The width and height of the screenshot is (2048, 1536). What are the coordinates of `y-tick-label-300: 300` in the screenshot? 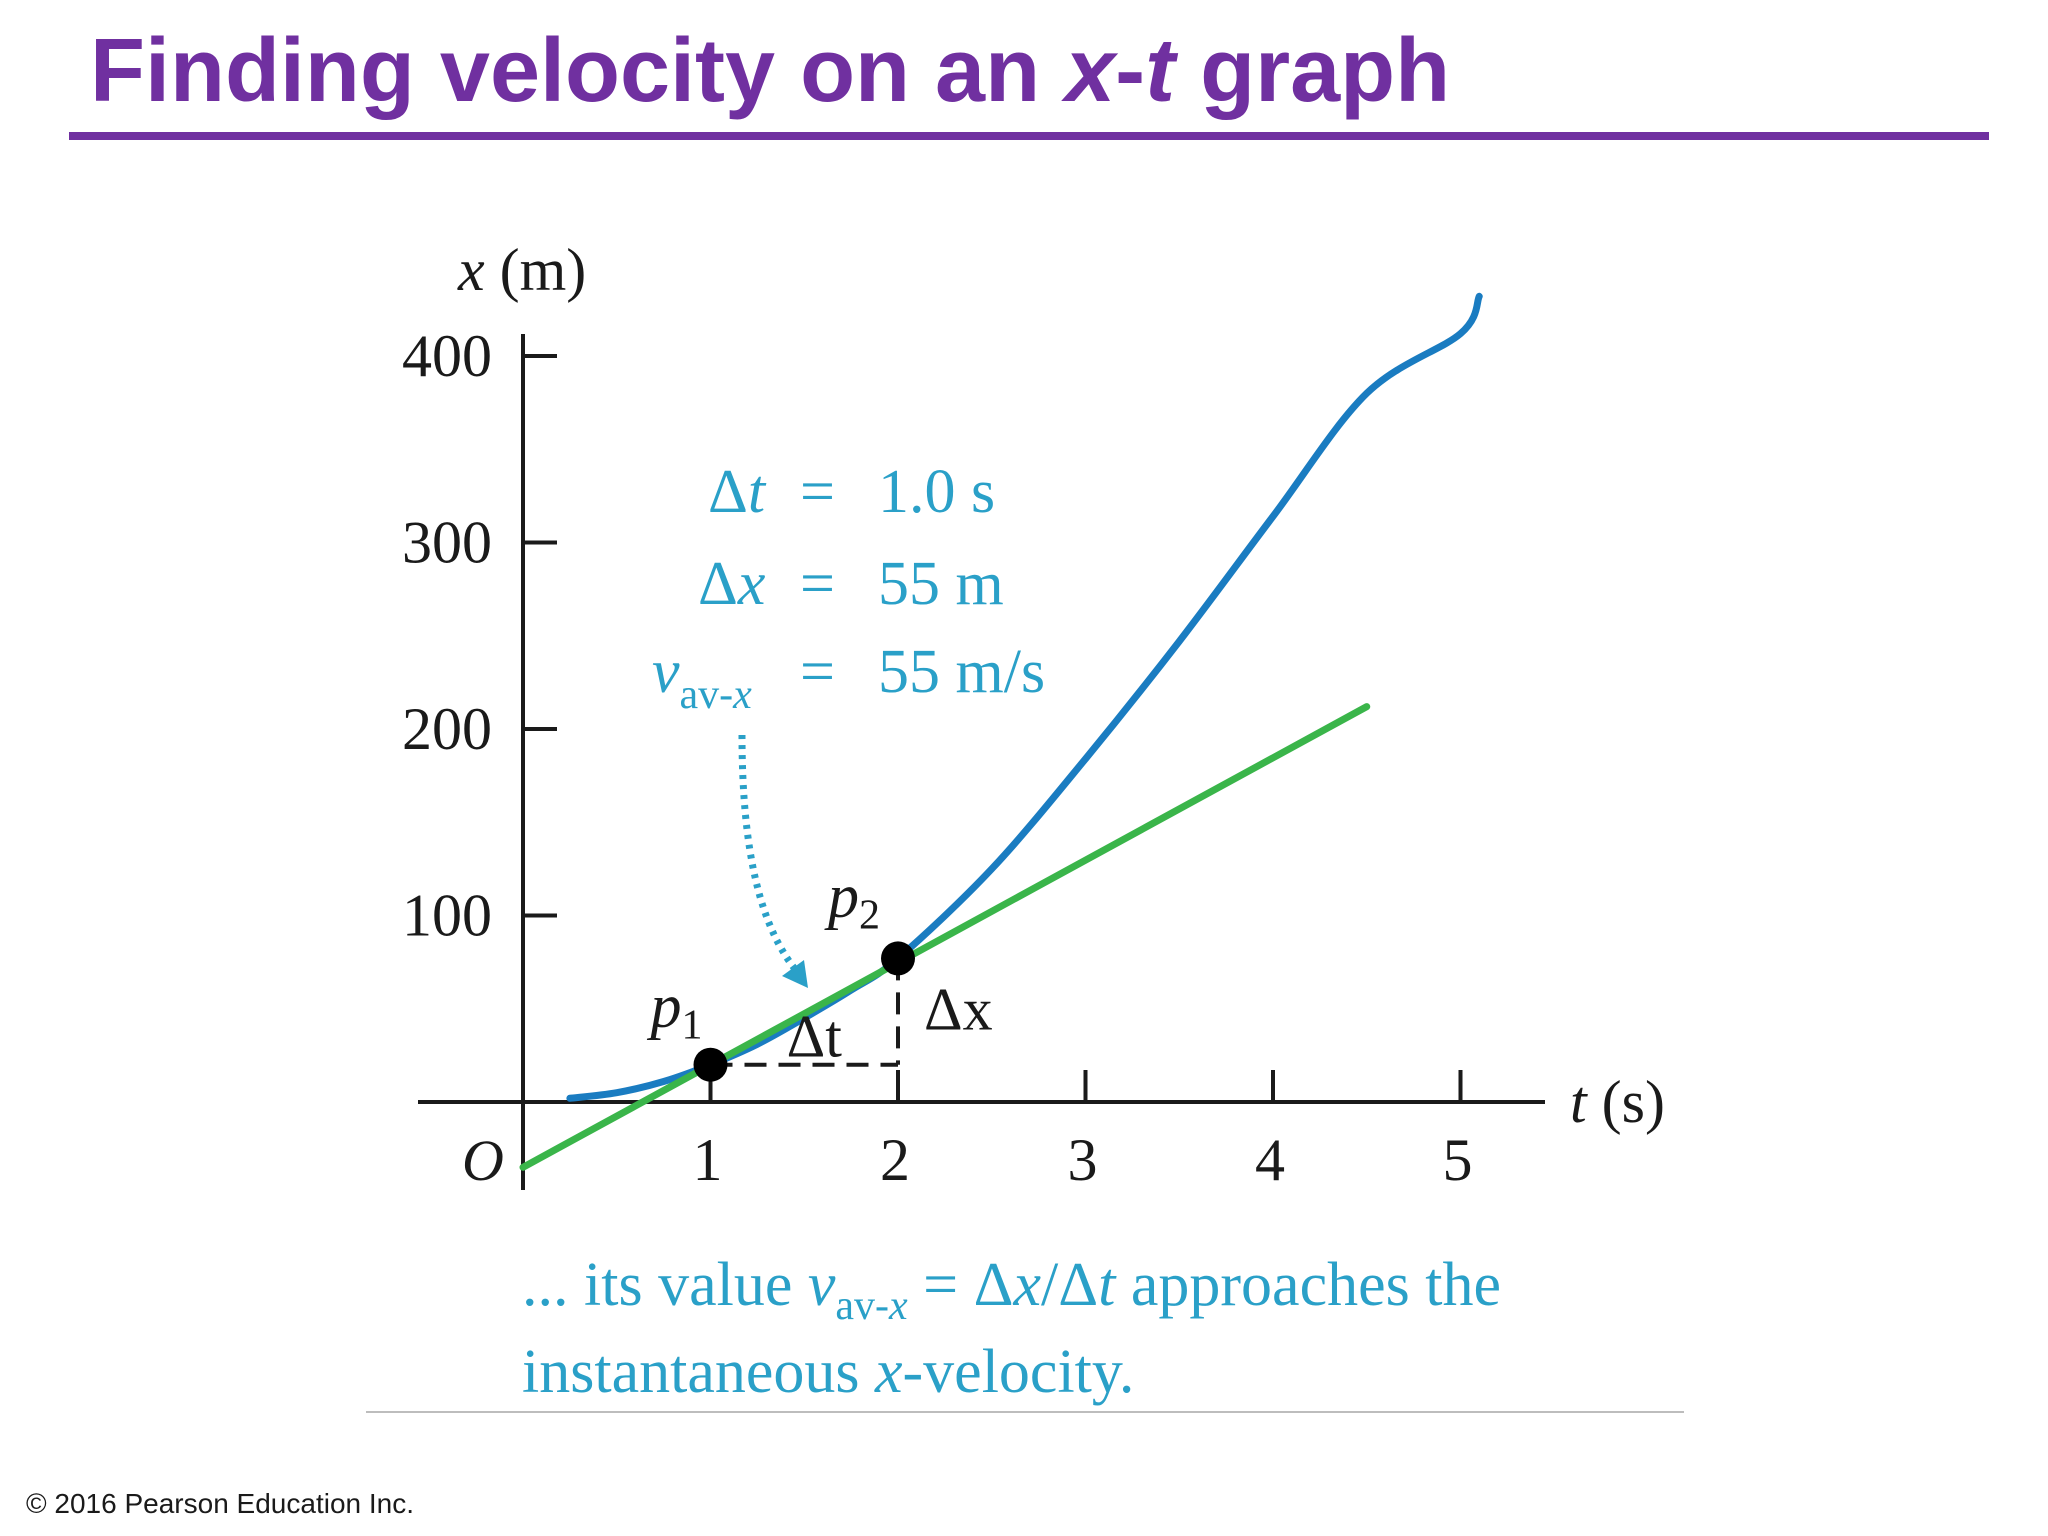 It's located at (447, 543).